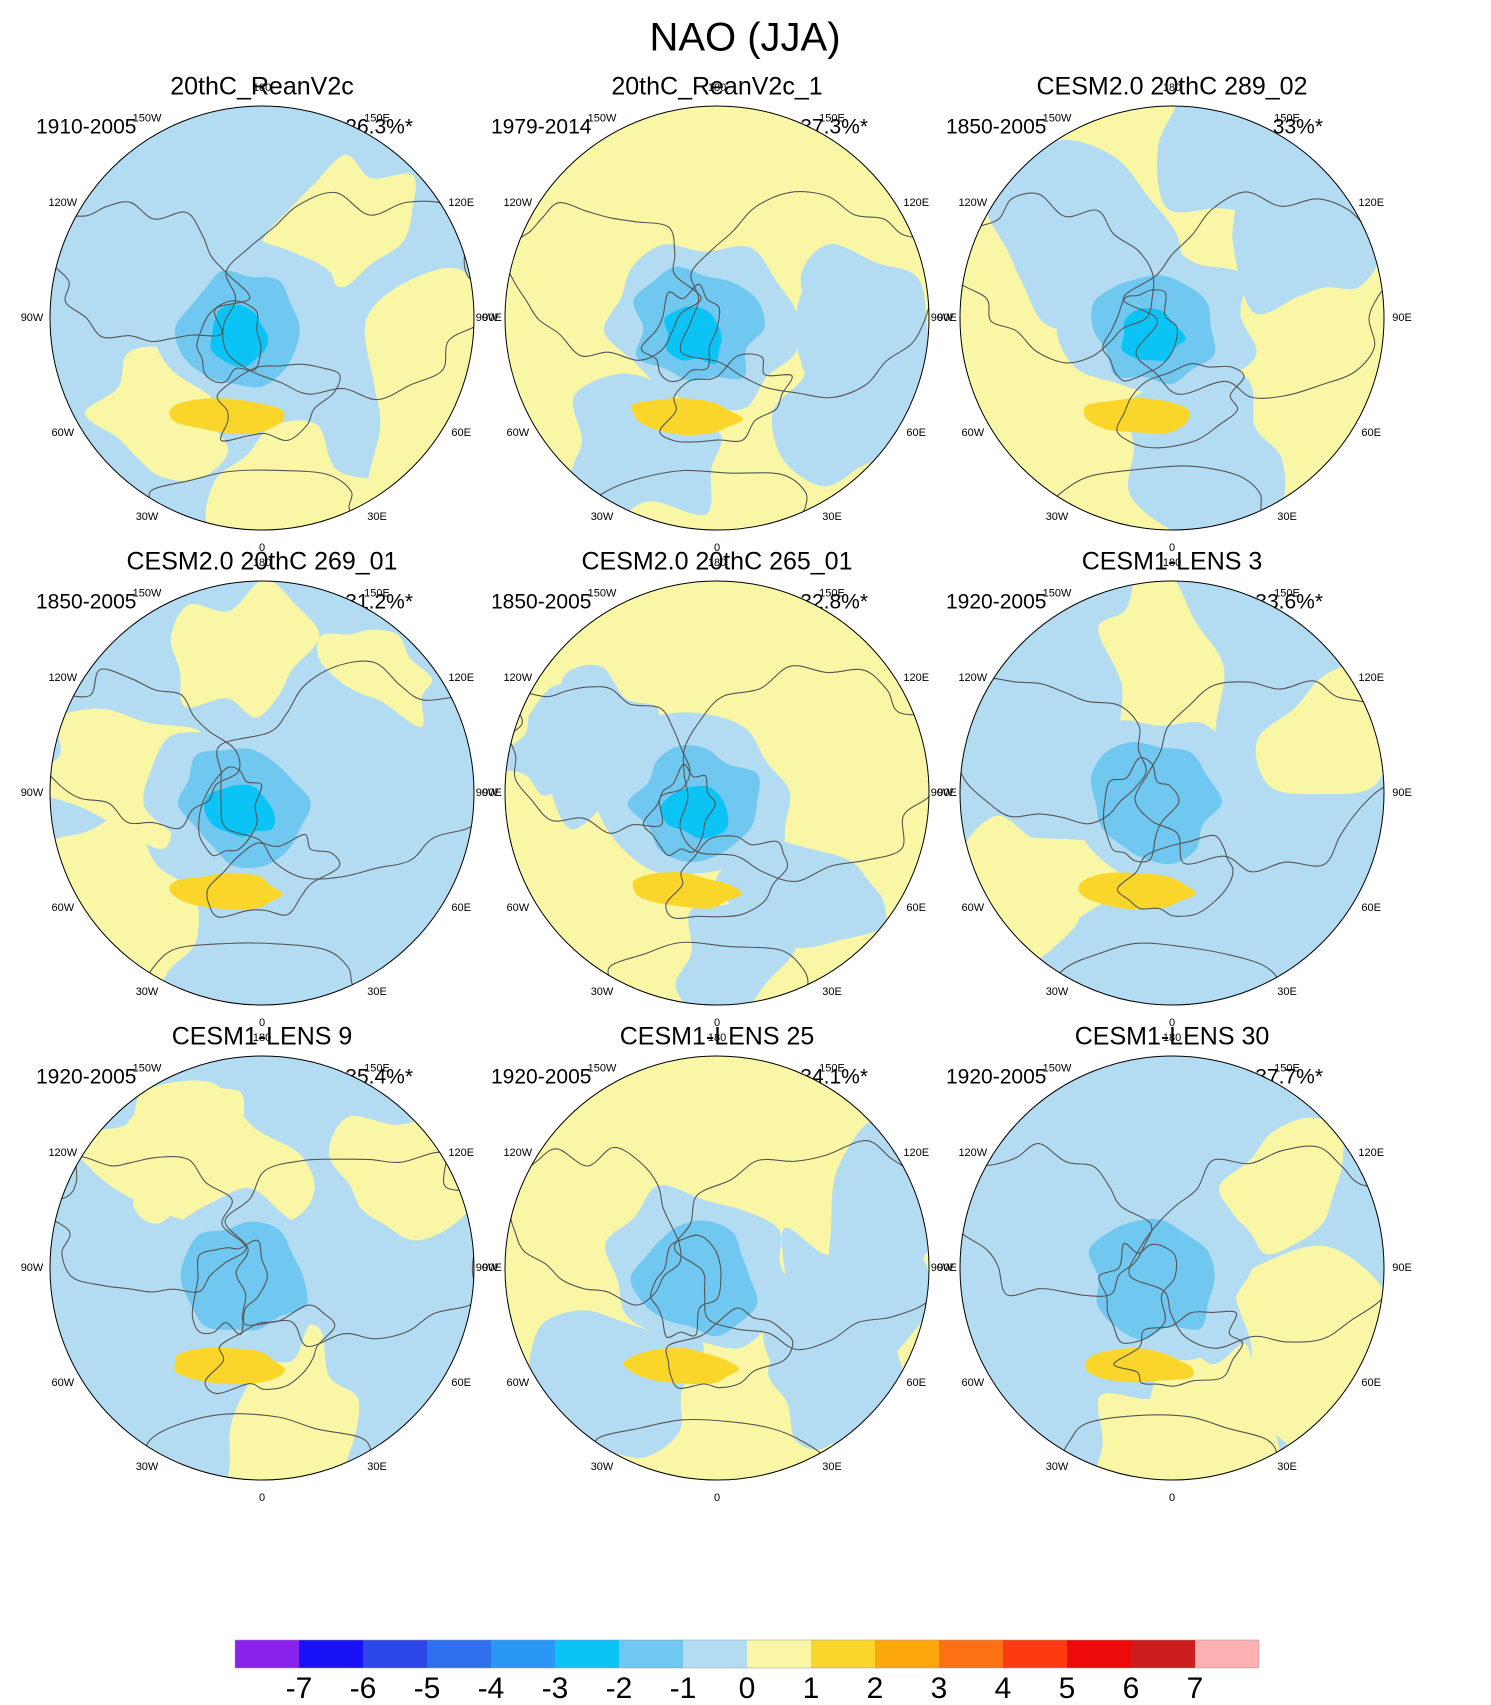 The width and height of the screenshot is (1491, 1705). I want to click on colorbar-label: -4, so click(491, 1688).